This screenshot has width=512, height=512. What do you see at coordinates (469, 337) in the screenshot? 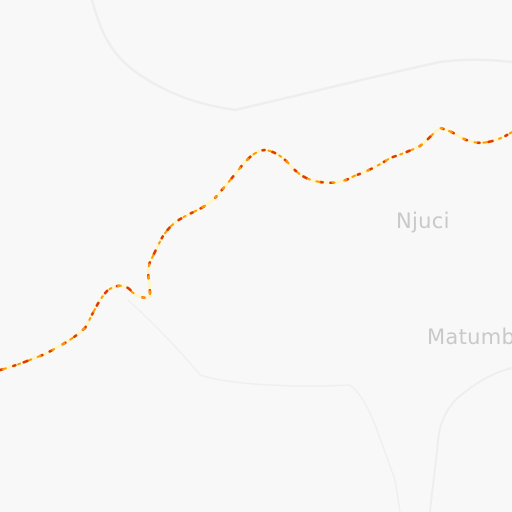
I see `place-label-matumbi: Matumbi` at bounding box center [469, 337].